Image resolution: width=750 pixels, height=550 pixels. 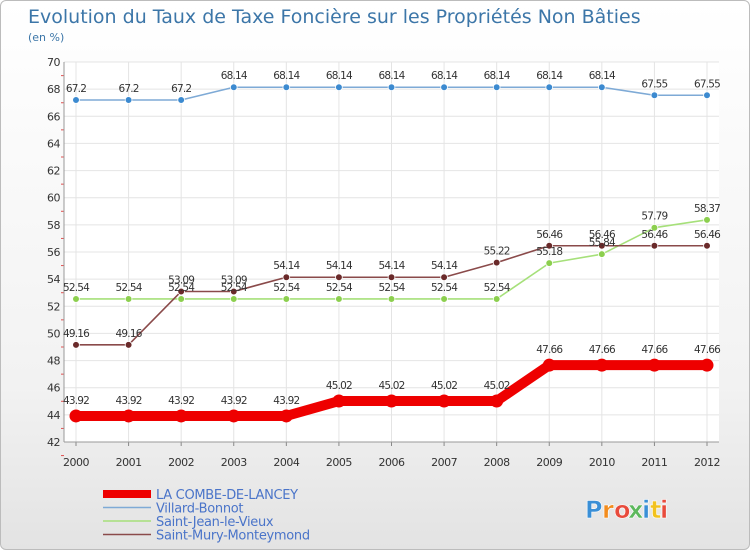 What do you see at coordinates (497, 462) in the screenshot?
I see `x-tick-label: 2008` at bounding box center [497, 462].